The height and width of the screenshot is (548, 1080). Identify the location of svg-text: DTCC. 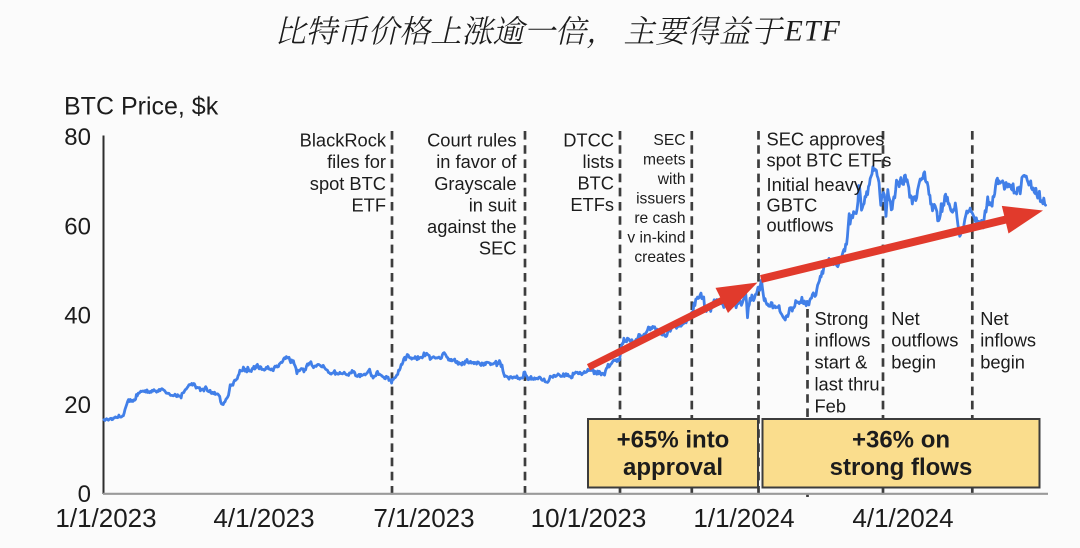
(588, 140).